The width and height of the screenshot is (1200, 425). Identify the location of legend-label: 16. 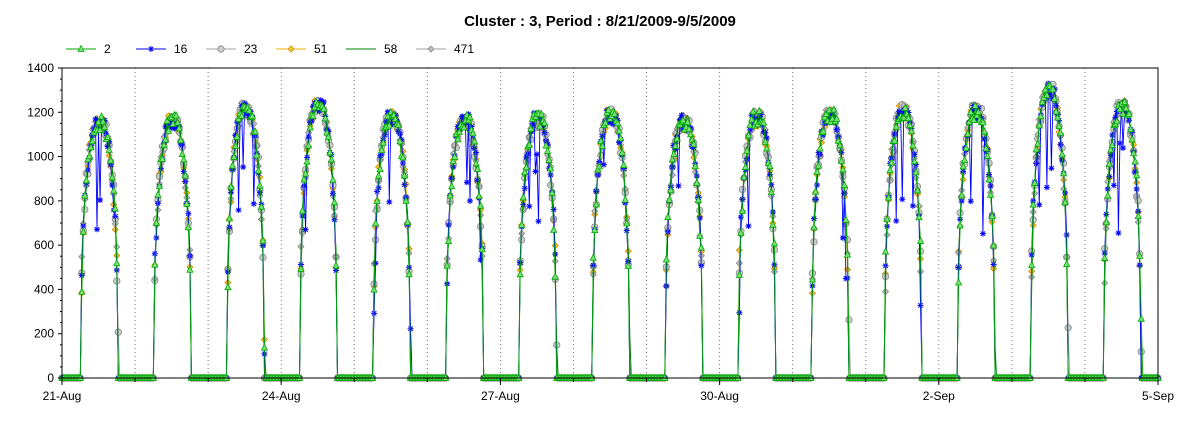
(181, 49).